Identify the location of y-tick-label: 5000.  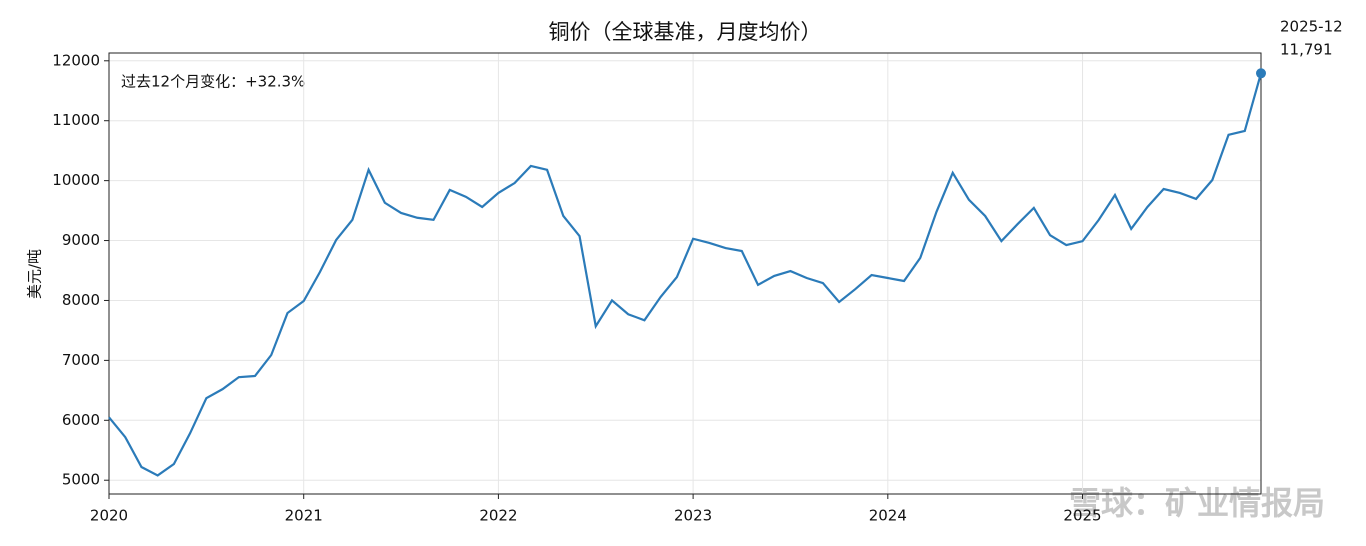
(81, 480).